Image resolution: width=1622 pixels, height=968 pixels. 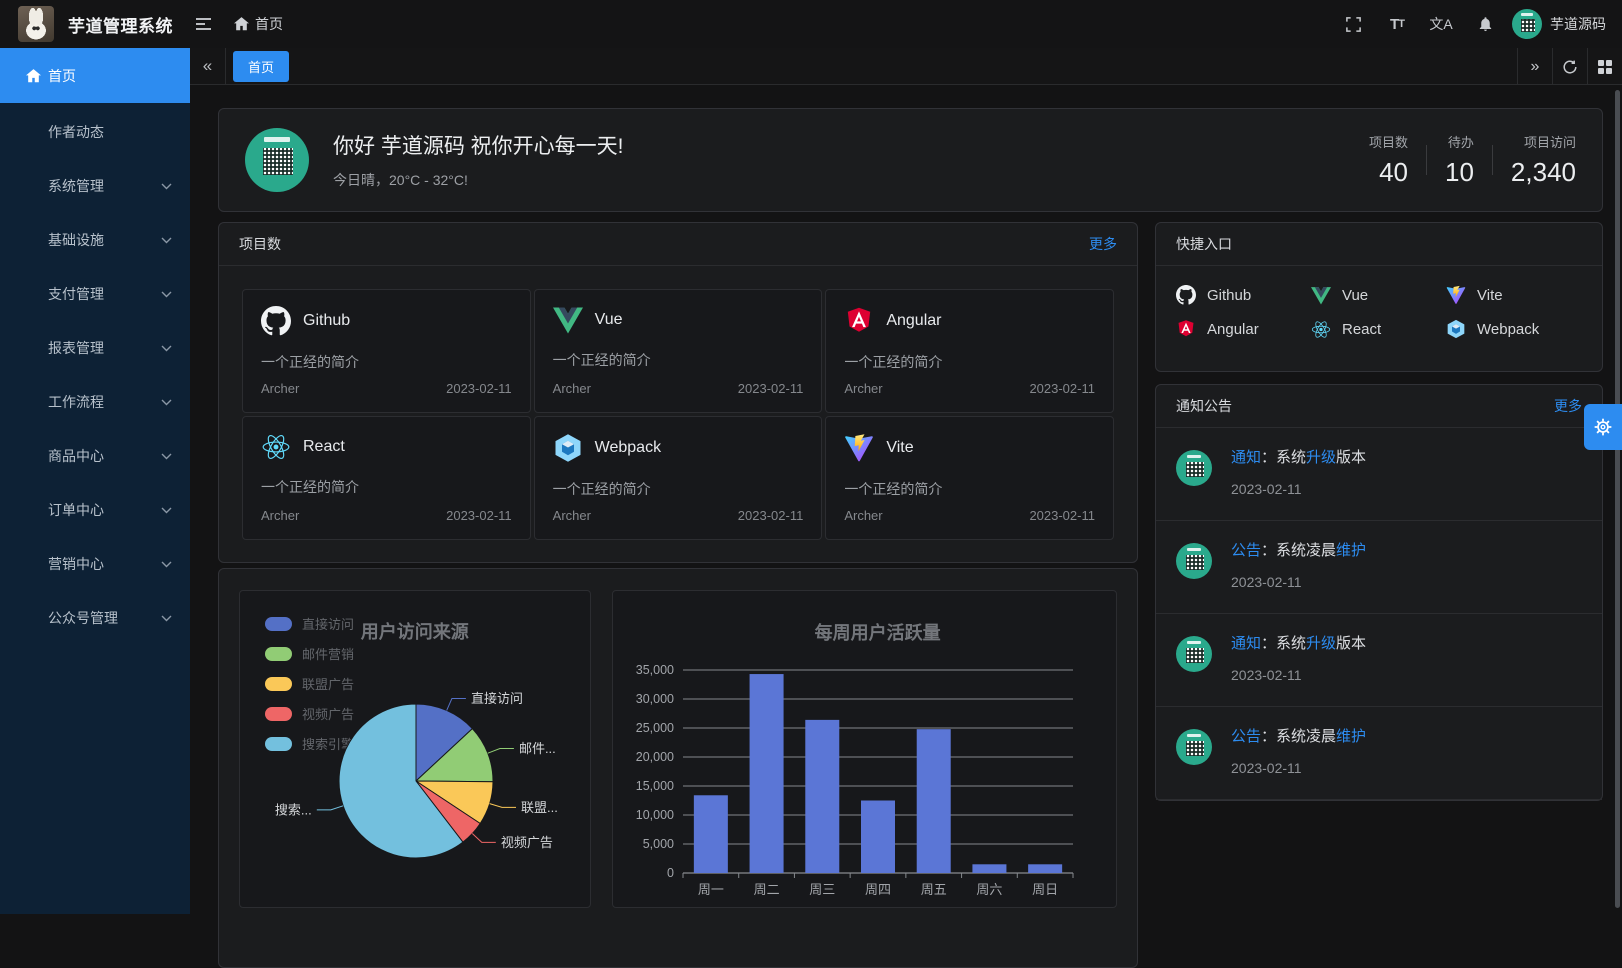 I want to click on refresh-icon, so click(x=1569, y=66).